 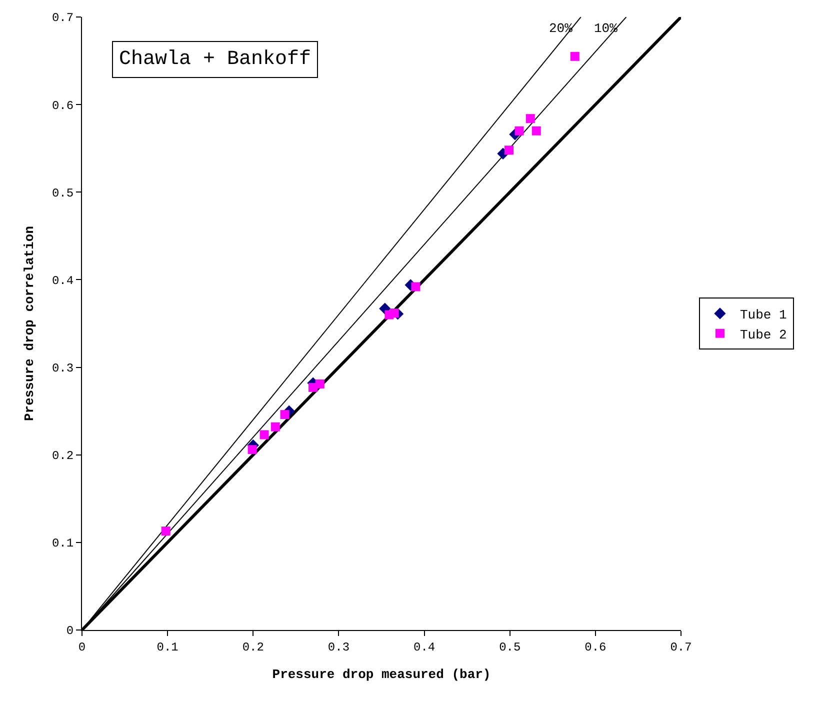 I want to click on legend-label: Tube 2, so click(x=763, y=334).